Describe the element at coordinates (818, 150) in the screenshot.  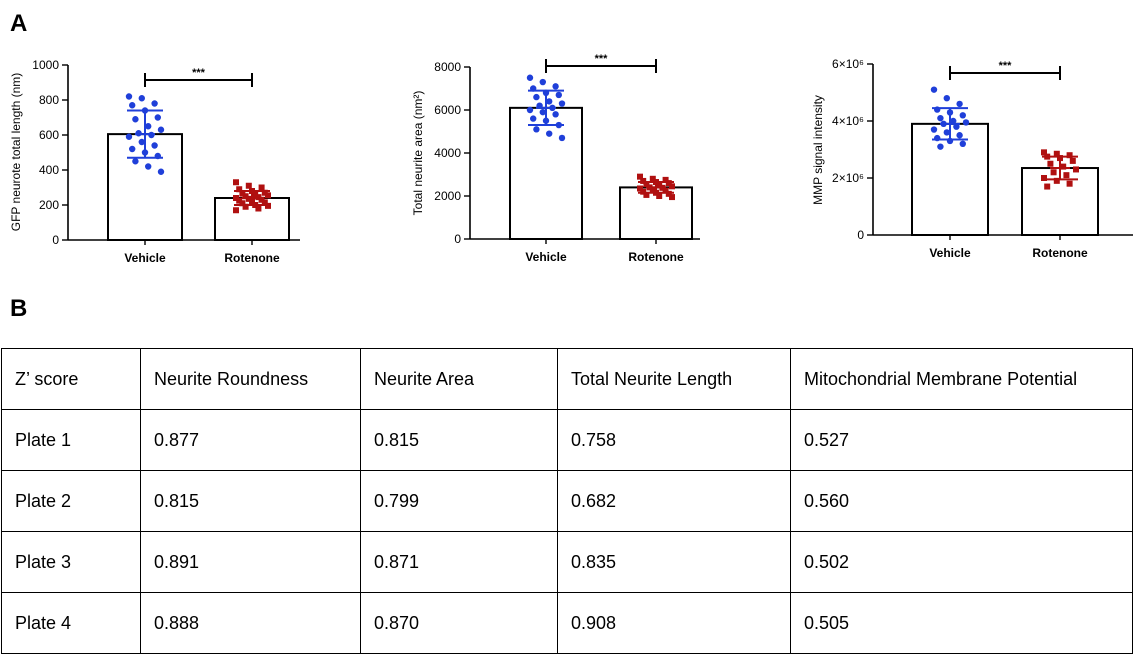
I see `y-axis-label: MMP signal intensity` at that location.